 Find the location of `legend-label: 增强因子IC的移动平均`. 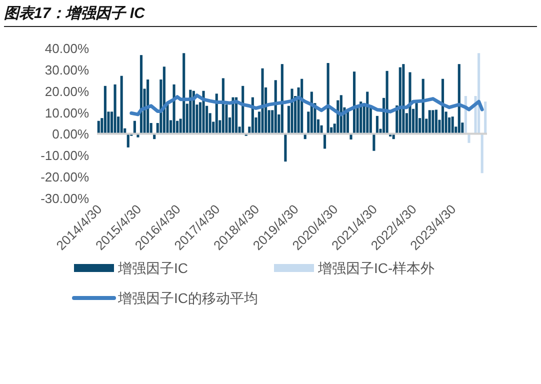

legend-label: 增强因子IC的移动平均 is located at coordinates (187, 298).